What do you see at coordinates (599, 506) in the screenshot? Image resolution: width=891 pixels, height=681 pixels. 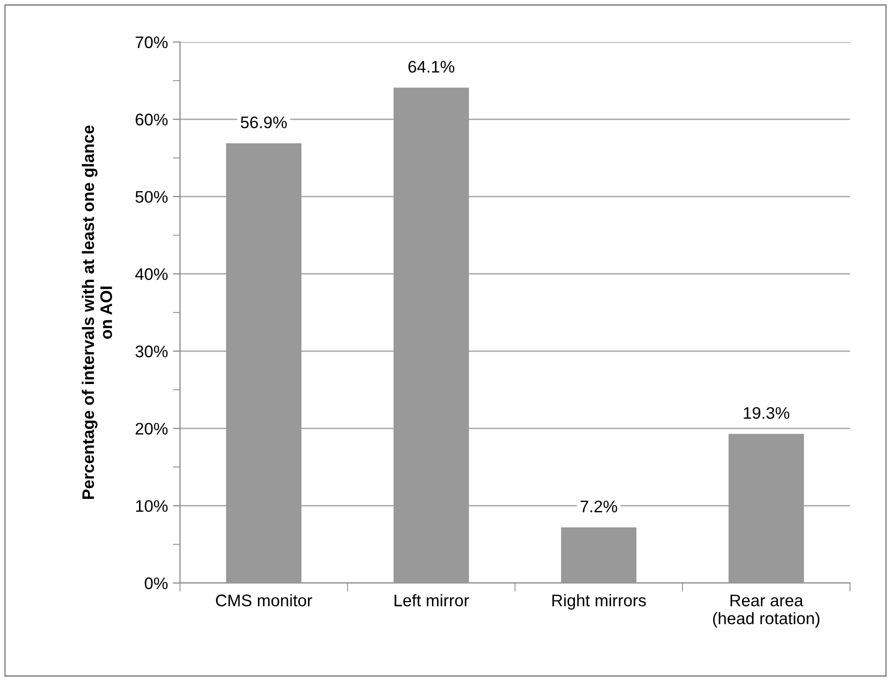 I see `data-label: 7.2%` at bounding box center [599, 506].